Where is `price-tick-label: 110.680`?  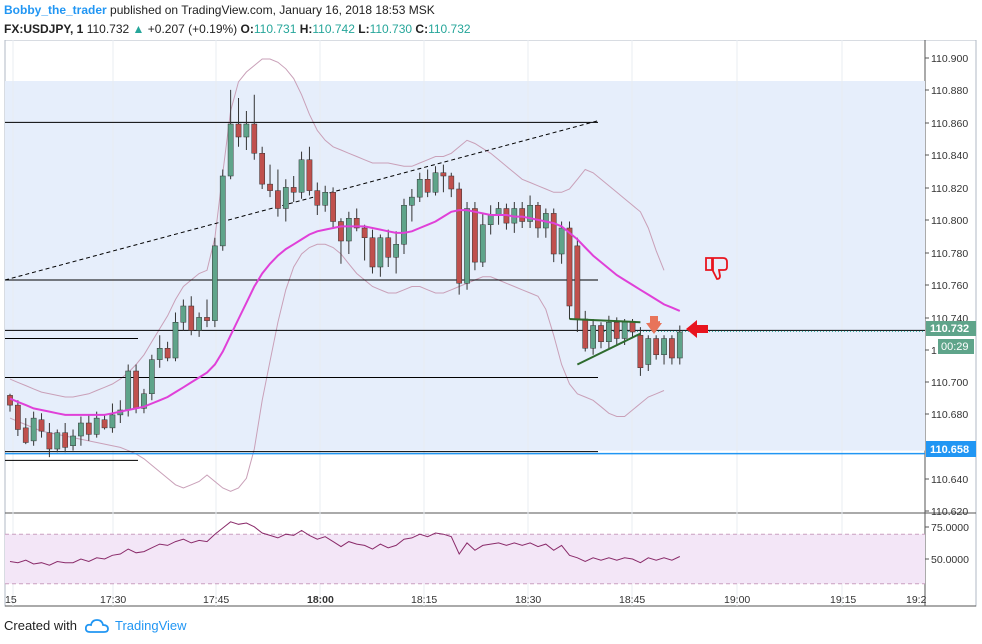
price-tick-label: 110.680 is located at coordinates (949, 415).